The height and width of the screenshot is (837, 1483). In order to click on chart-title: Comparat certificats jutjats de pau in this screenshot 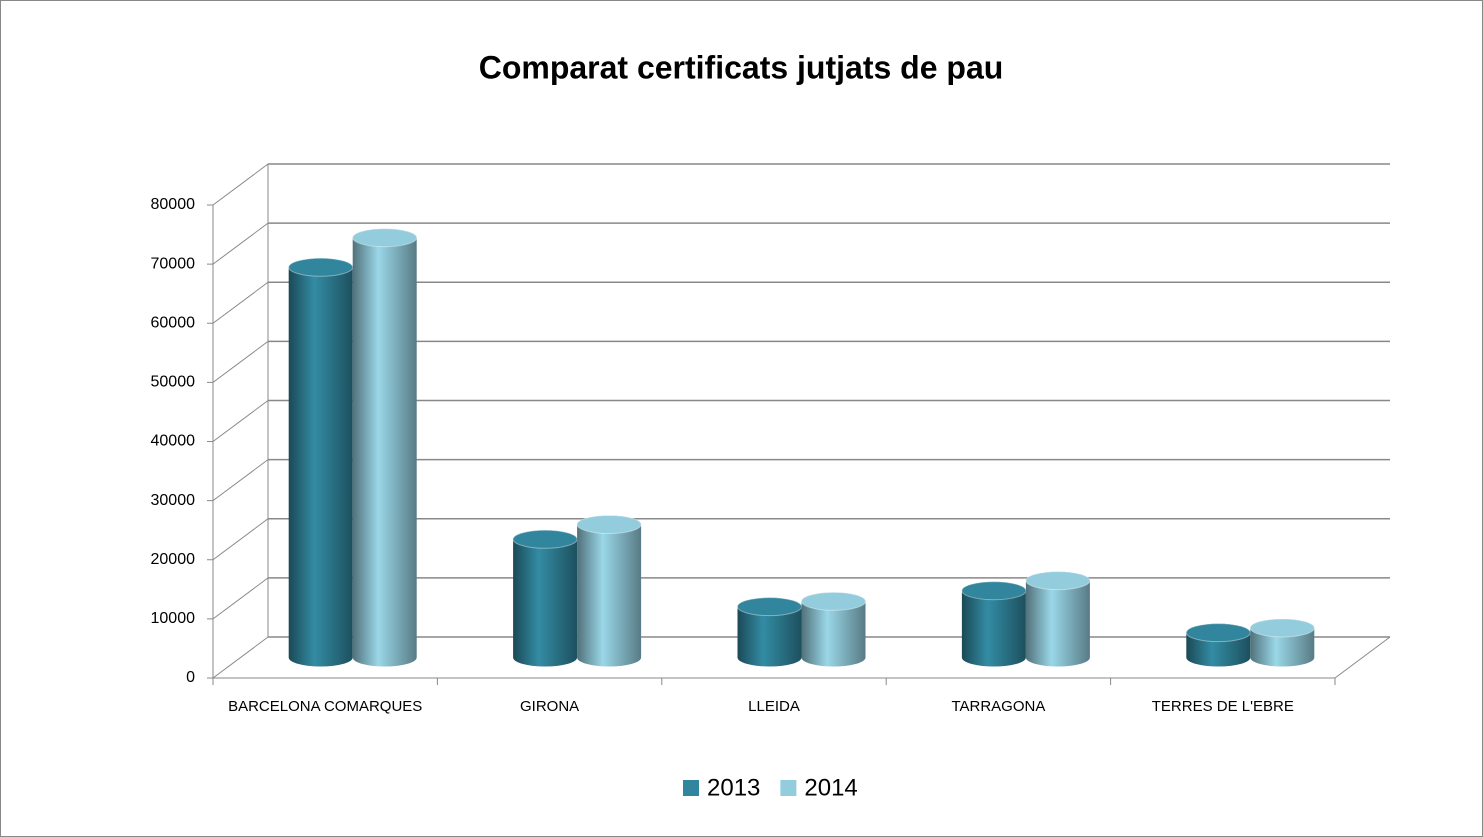, I will do `click(741, 67)`.